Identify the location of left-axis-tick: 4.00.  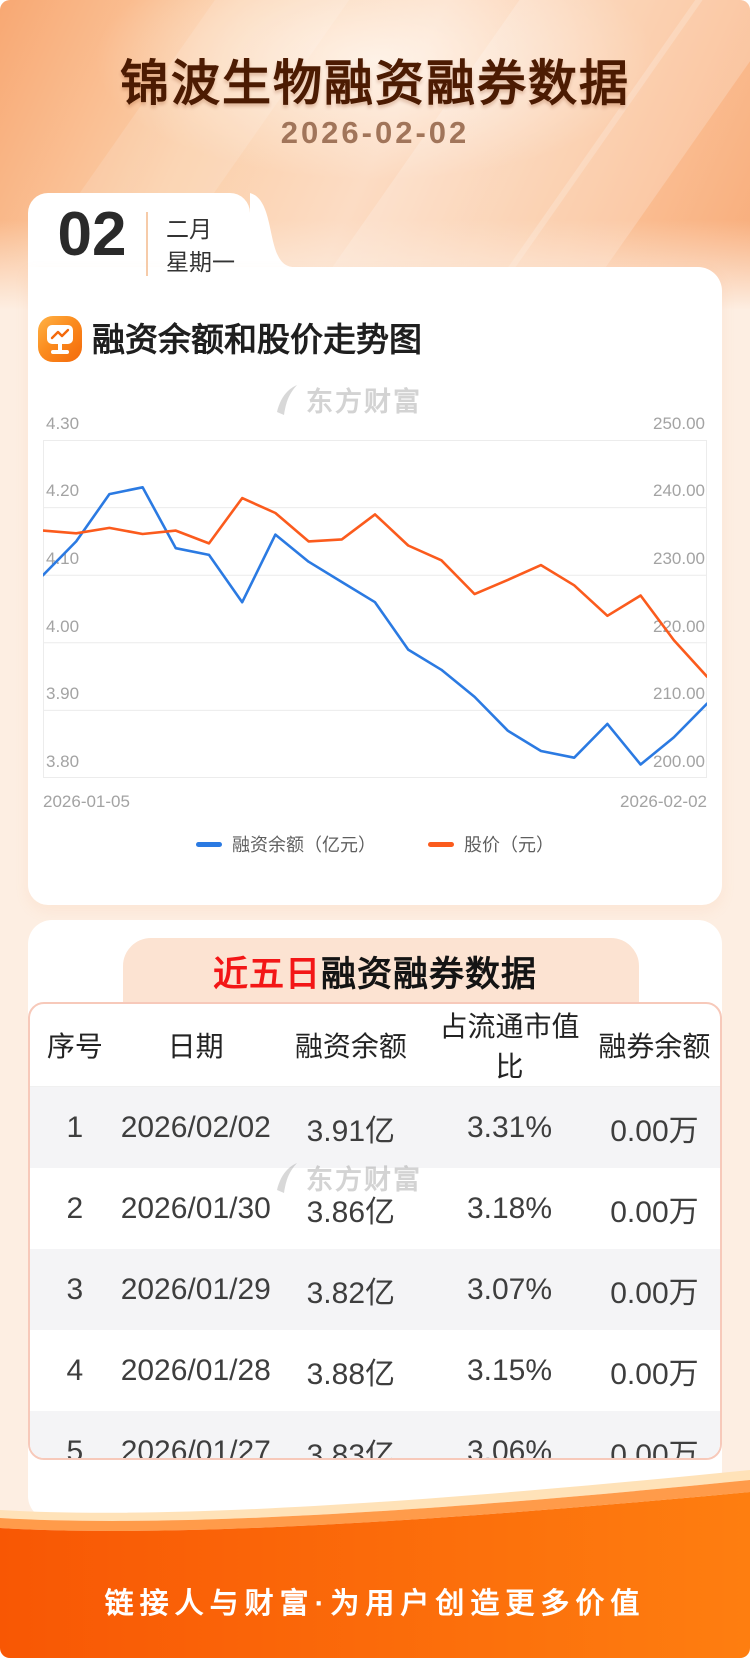
(63, 626).